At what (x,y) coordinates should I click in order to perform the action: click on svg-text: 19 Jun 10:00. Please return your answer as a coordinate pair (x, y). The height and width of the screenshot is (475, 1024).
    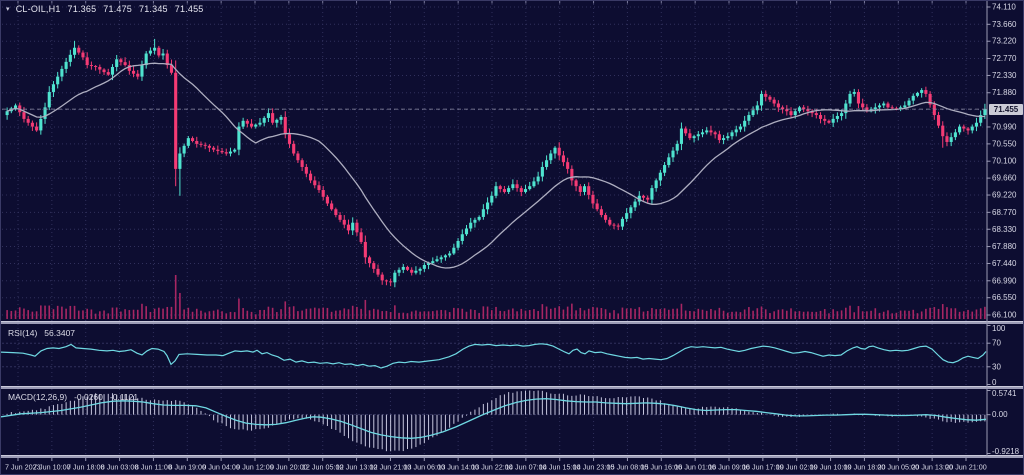
    Looking at the image, I should click on (831, 467).